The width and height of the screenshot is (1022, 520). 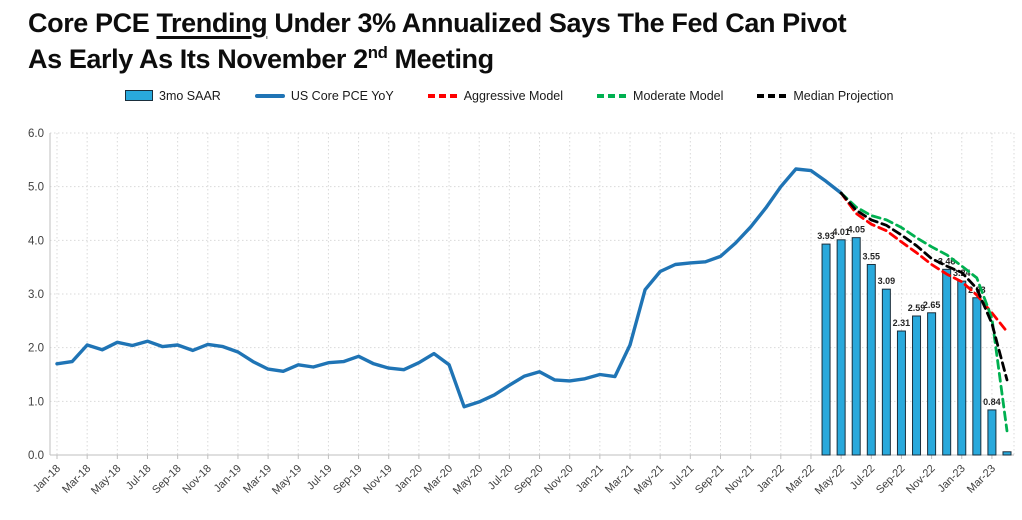 I want to click on legend-item-label: Median Projection, so click(x=843, y=95).